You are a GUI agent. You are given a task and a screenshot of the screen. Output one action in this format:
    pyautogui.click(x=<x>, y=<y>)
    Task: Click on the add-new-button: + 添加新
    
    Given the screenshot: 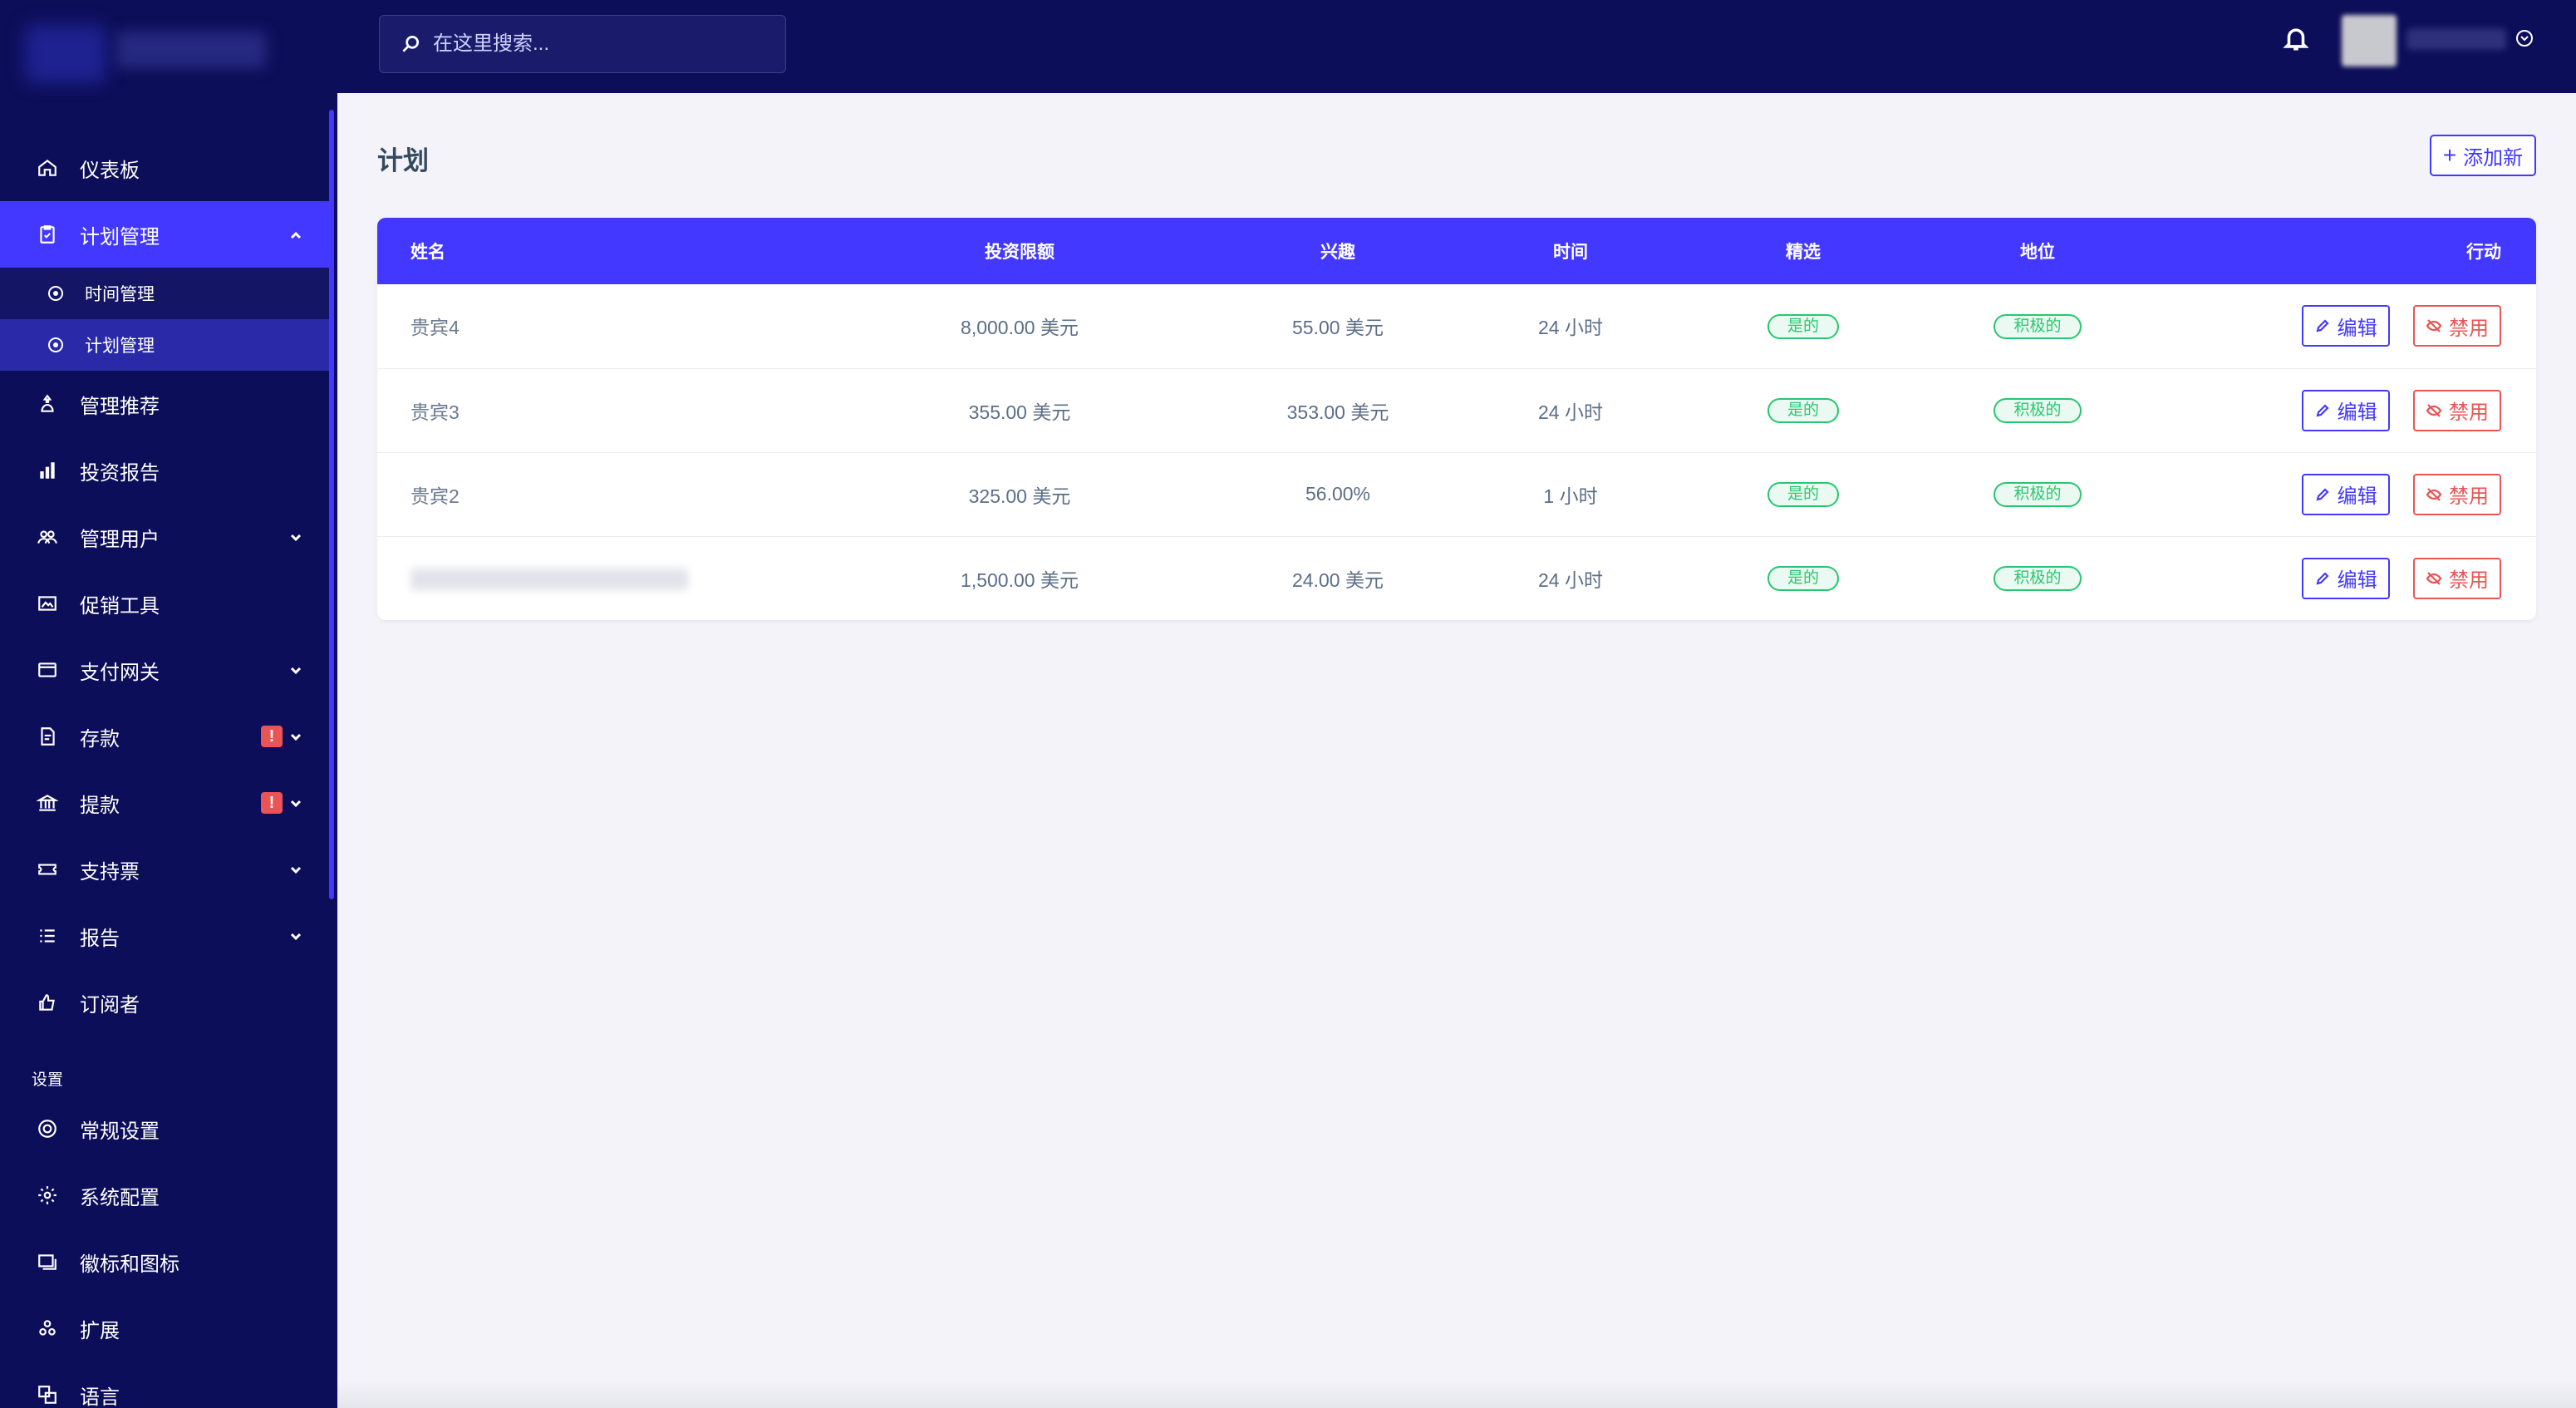 What is the action you would take?
    pyautogui.click(x=2483, y=155)
    